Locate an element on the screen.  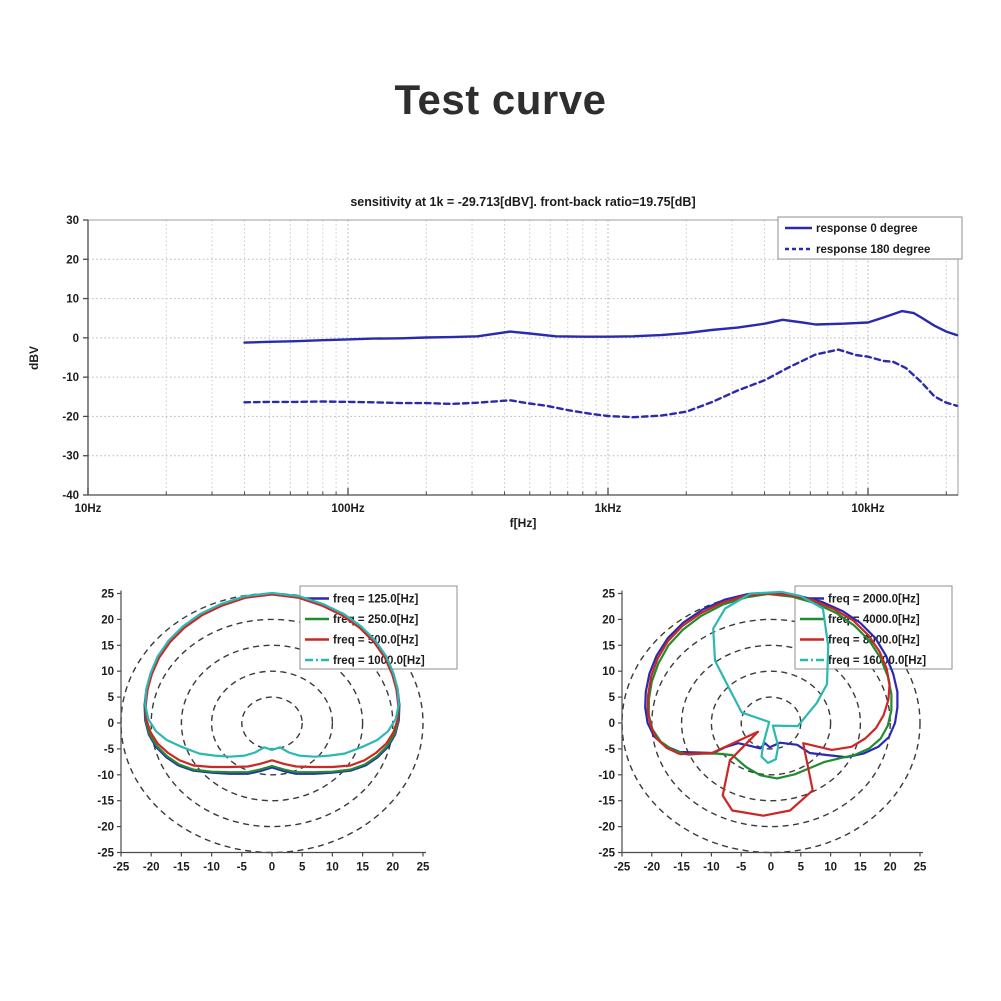
y-tick-label: 30 is located at coordinates (72, 221).